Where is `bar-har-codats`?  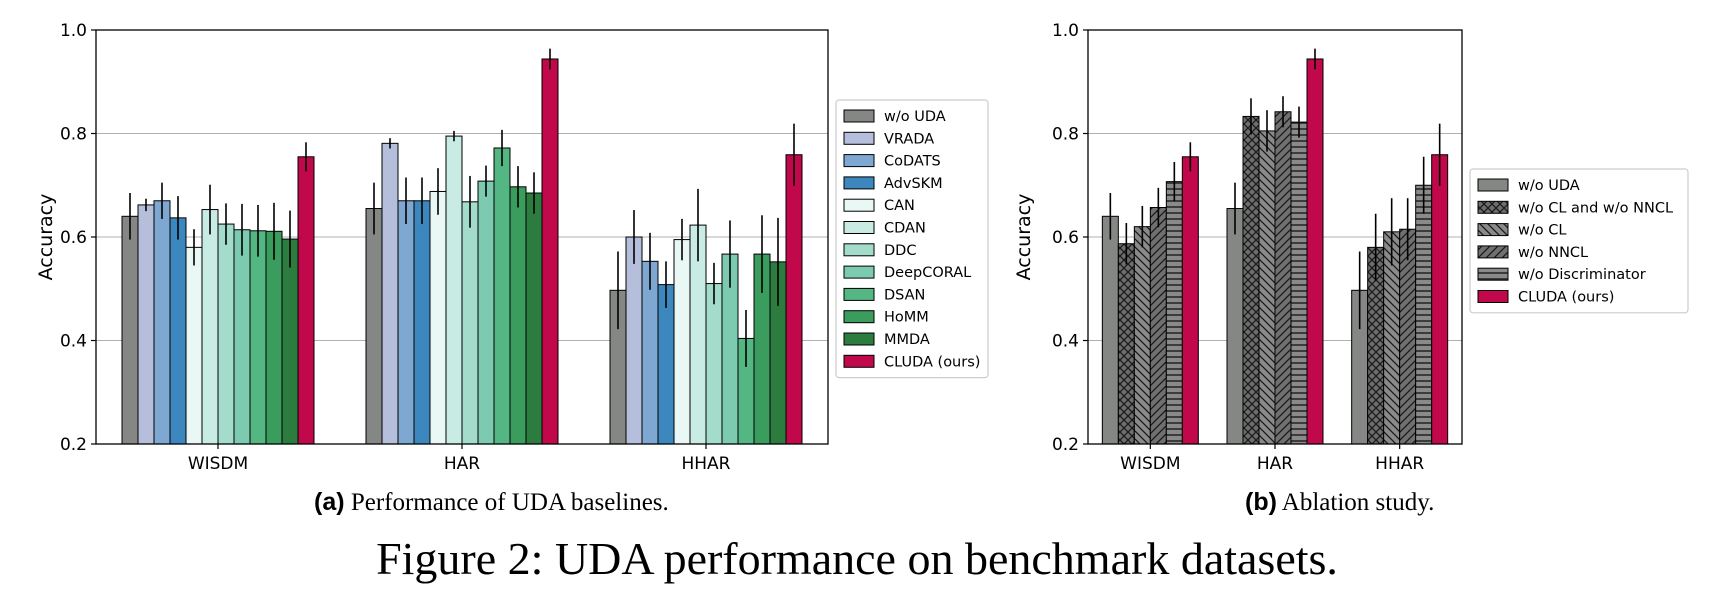
bar-har-codats is located at coordinates (406, 322).